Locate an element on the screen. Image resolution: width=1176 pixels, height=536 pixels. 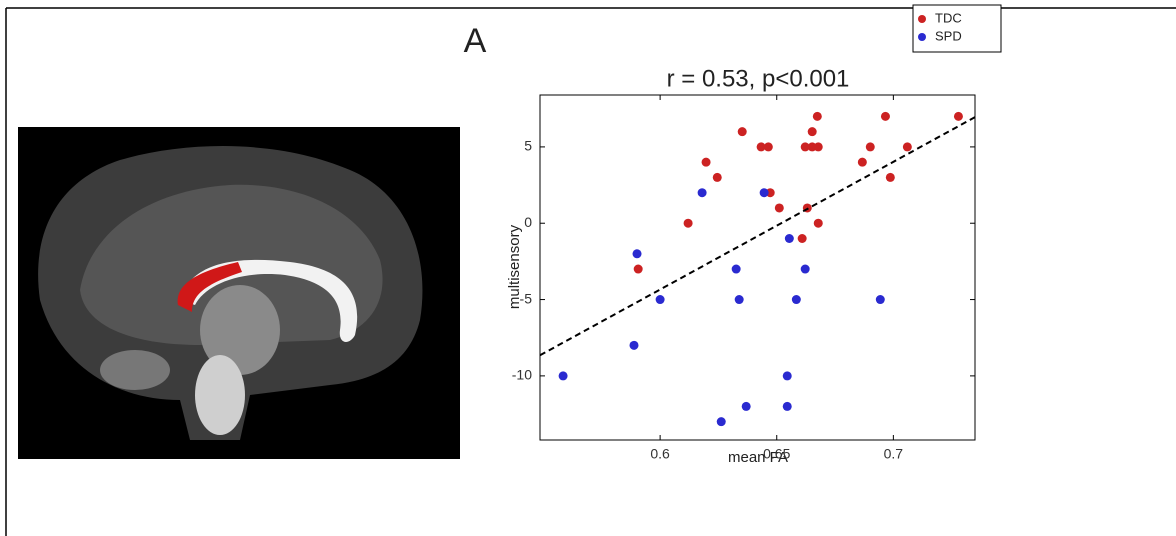
x-tick-label: 0.7 is located at coordinates (894, 454).